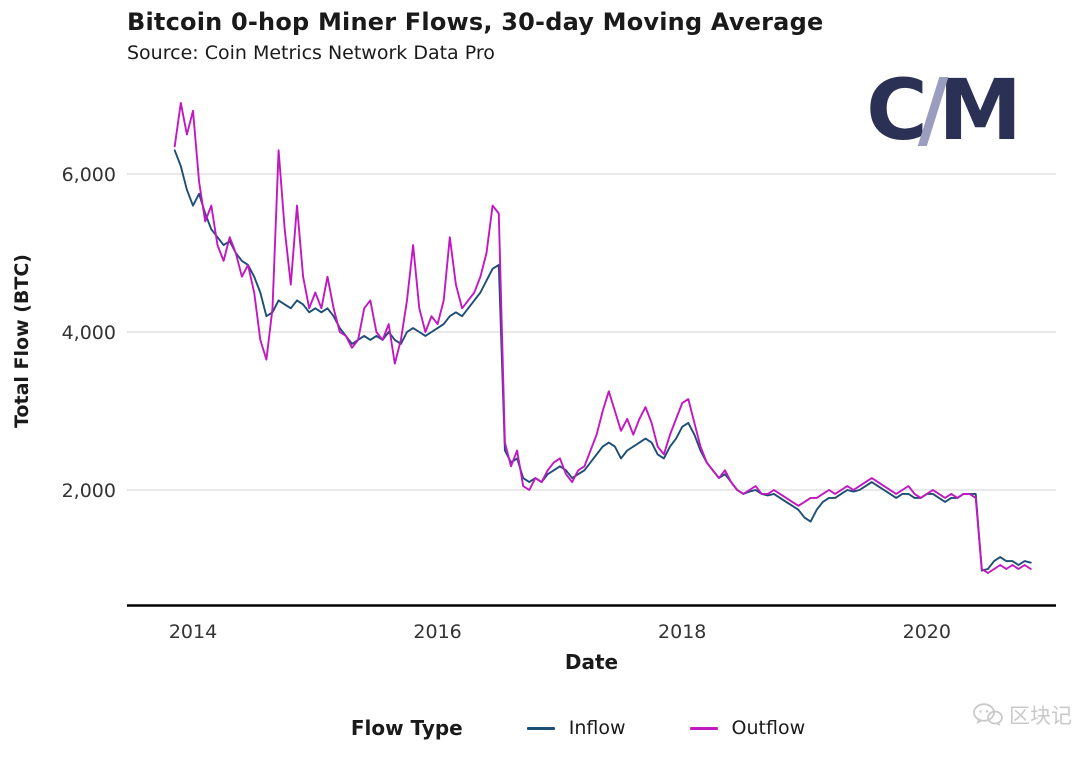 The width and height of the screenshot is (1080, 771). Describe the element at coordinates (980, 110) in the screenshot. I see `logo-letter-m: M` at that location.